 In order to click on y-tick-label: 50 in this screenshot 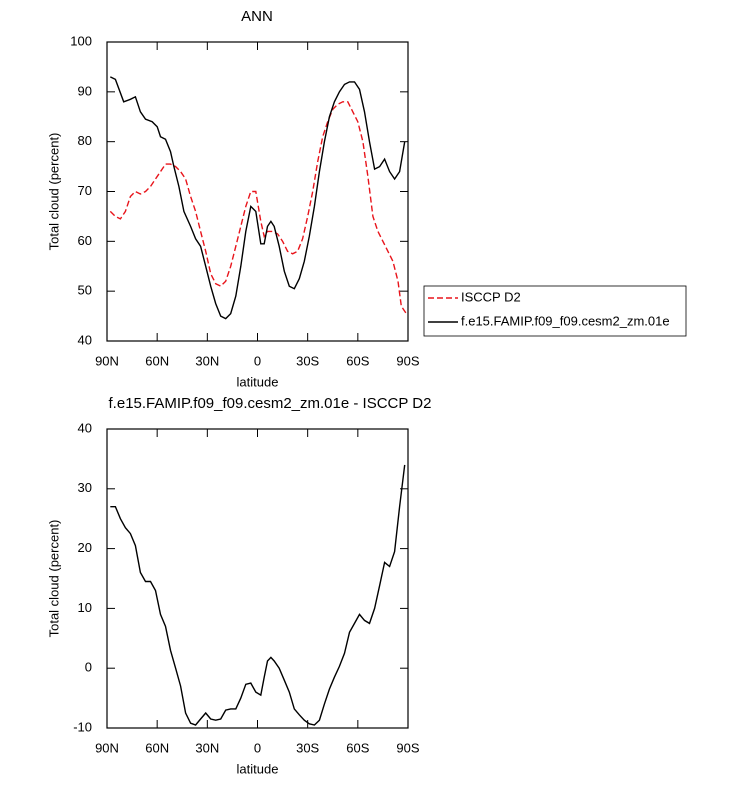, I will do `click(85, 290)`.